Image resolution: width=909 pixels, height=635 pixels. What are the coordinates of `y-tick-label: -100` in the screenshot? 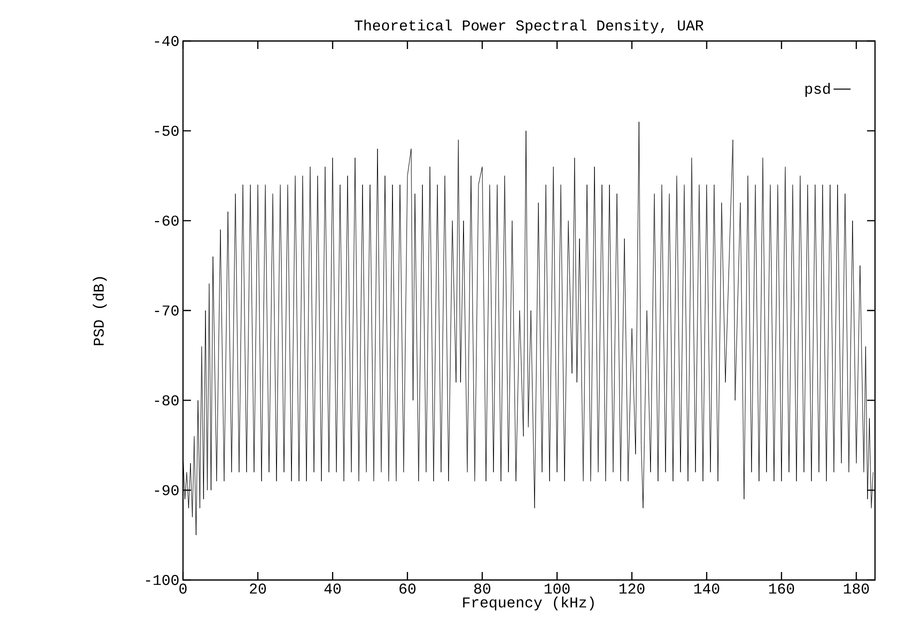 It's located at (162, 580).